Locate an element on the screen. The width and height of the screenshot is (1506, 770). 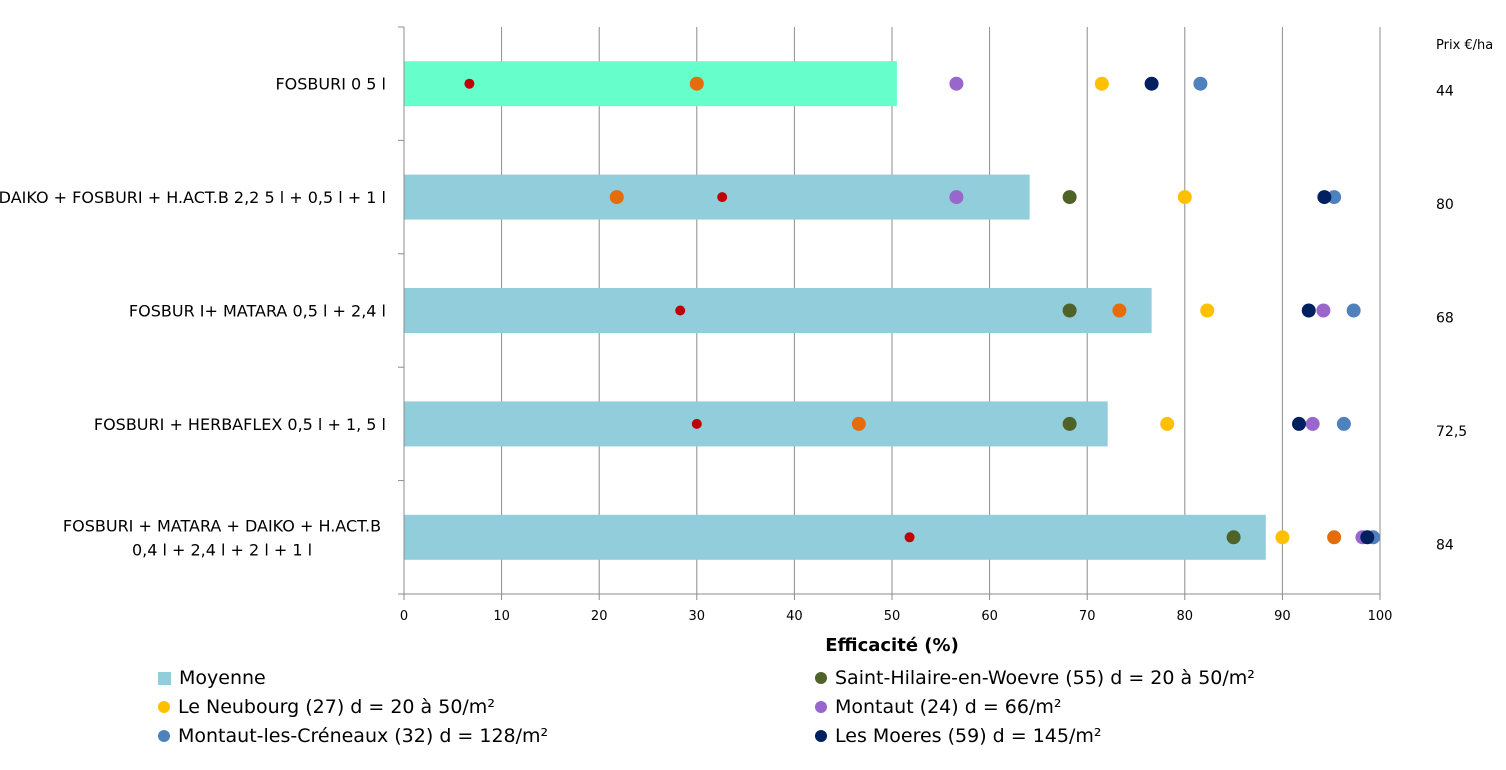
x-tick-label: 20 is located at coordinates (599, 616).